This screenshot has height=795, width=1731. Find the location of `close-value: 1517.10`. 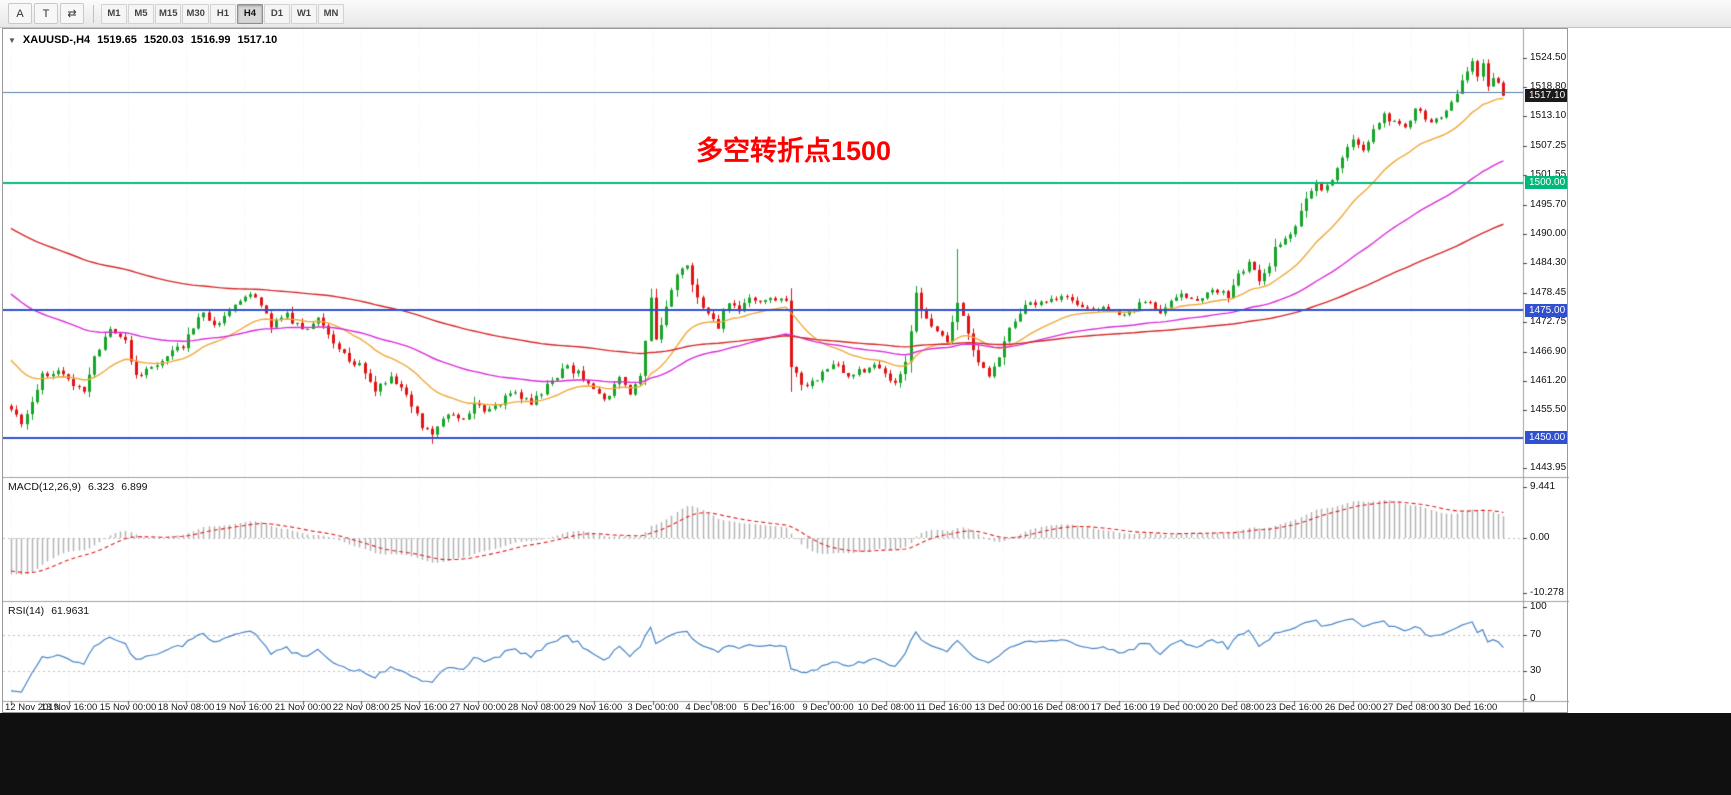

close-value: 1517.10 is located at coordinates (257, 40).